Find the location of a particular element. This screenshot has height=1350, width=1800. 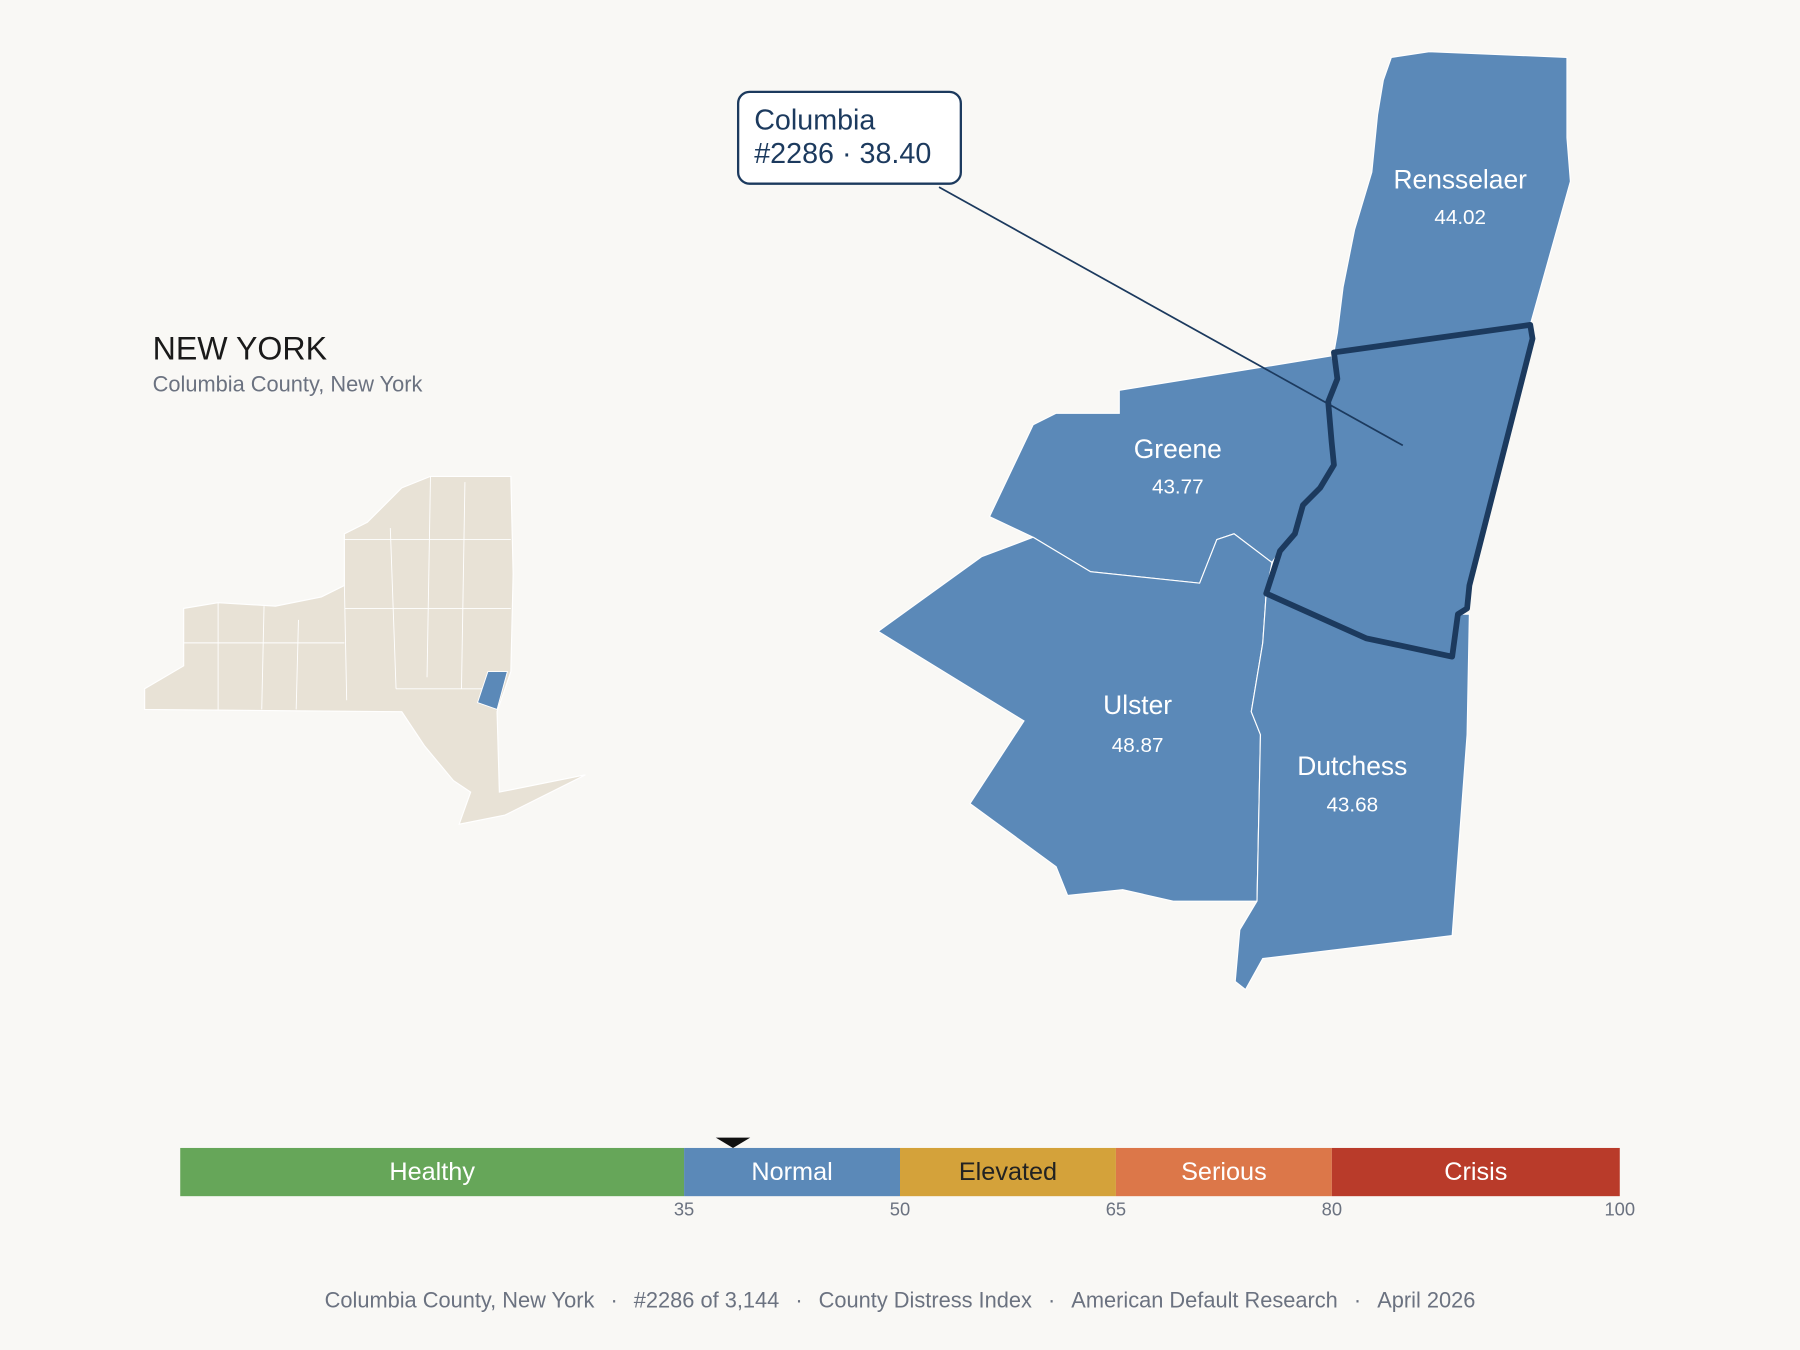

inset-state is located at coordinates (365, 650).